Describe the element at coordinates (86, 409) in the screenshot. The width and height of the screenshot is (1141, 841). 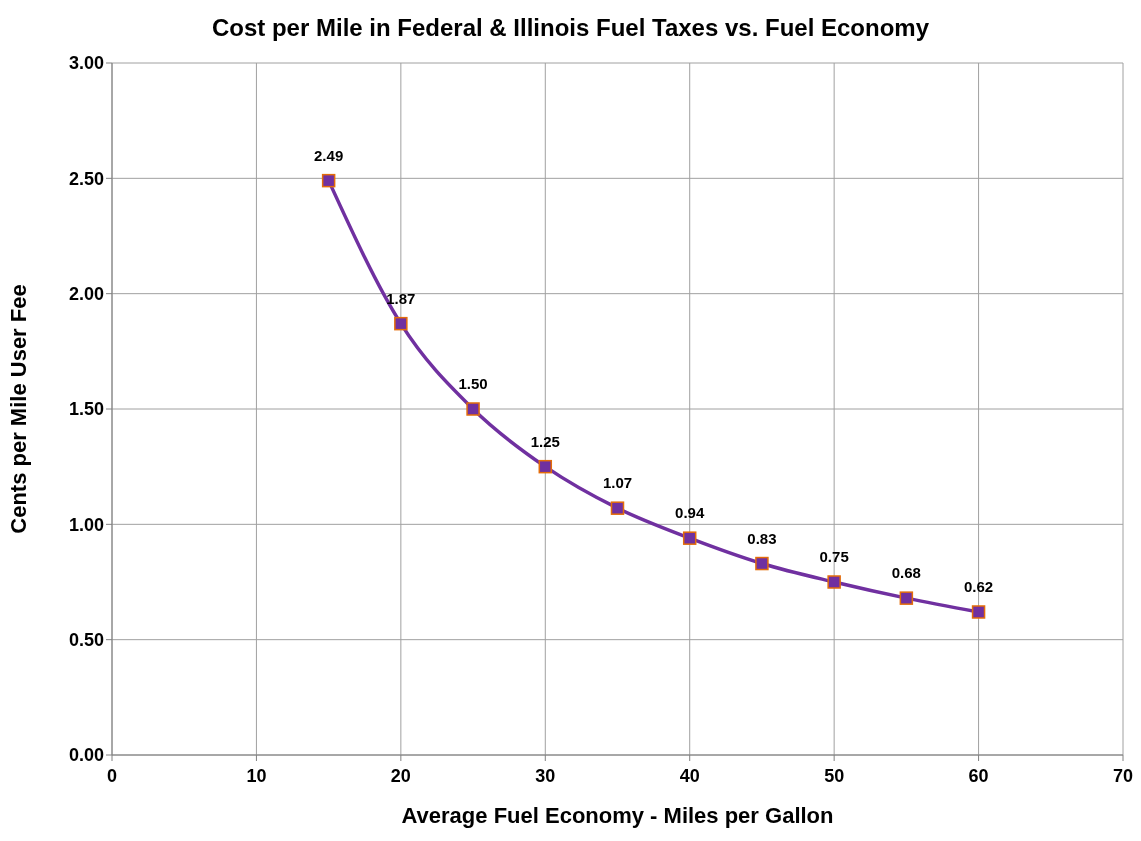
I see `y-tick-label: 1.50` at that location.